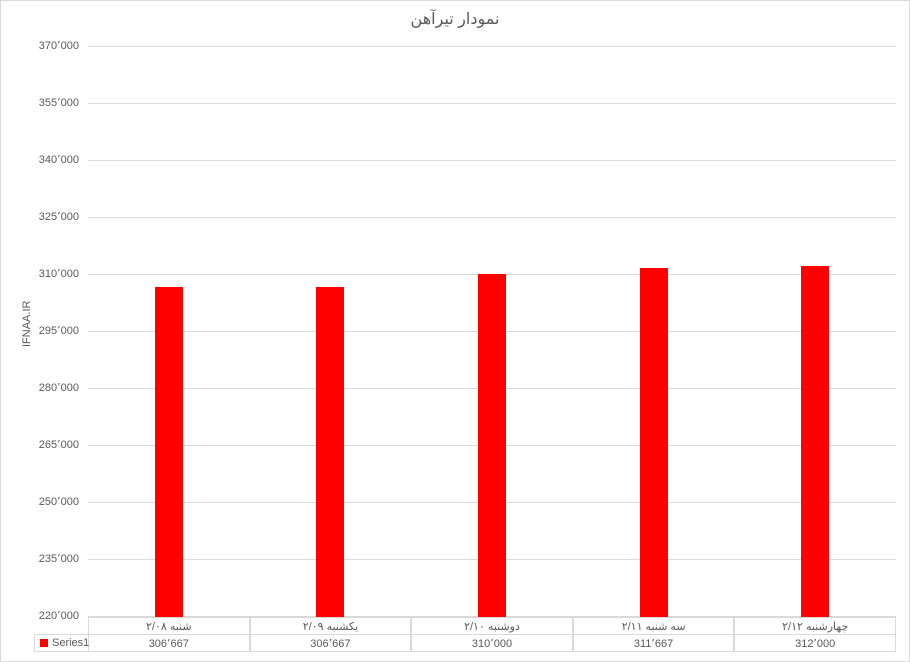 This screenshot has width=910, height=662. What do you see at coordinates (58, 46) in the screenshot?
I see `y-tick-label: 370٬000` at bounding box center [58, 46].